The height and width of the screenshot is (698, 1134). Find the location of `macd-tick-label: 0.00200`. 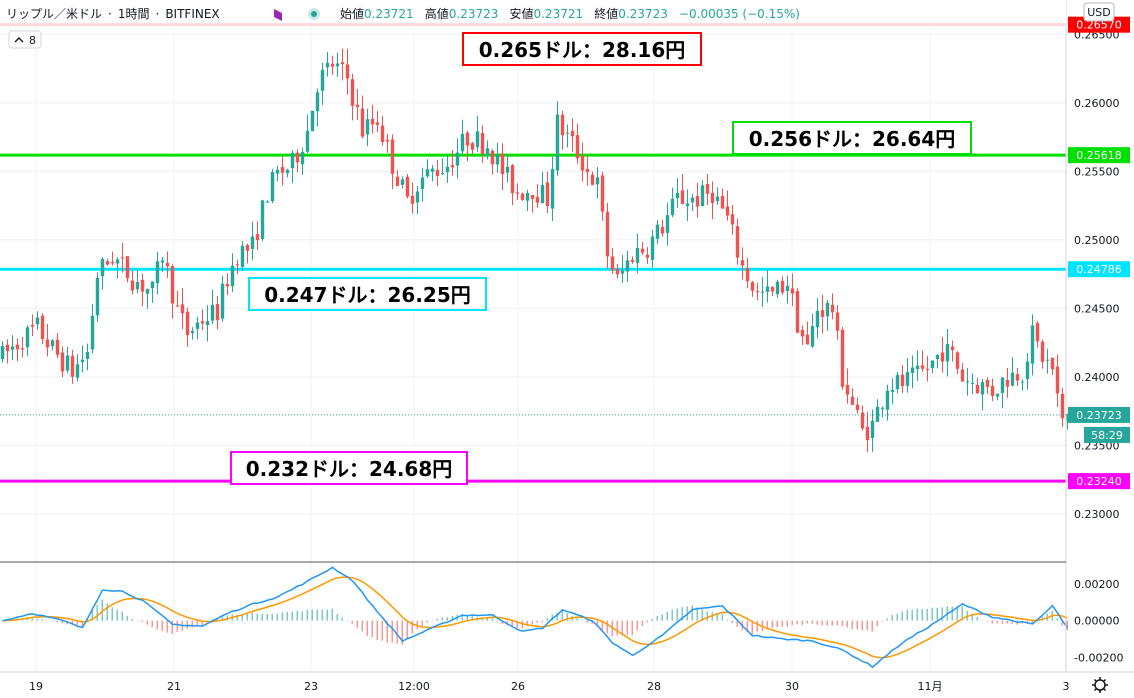

macd-tick-label: 0.00200 is located at coordinates (1097, 584).